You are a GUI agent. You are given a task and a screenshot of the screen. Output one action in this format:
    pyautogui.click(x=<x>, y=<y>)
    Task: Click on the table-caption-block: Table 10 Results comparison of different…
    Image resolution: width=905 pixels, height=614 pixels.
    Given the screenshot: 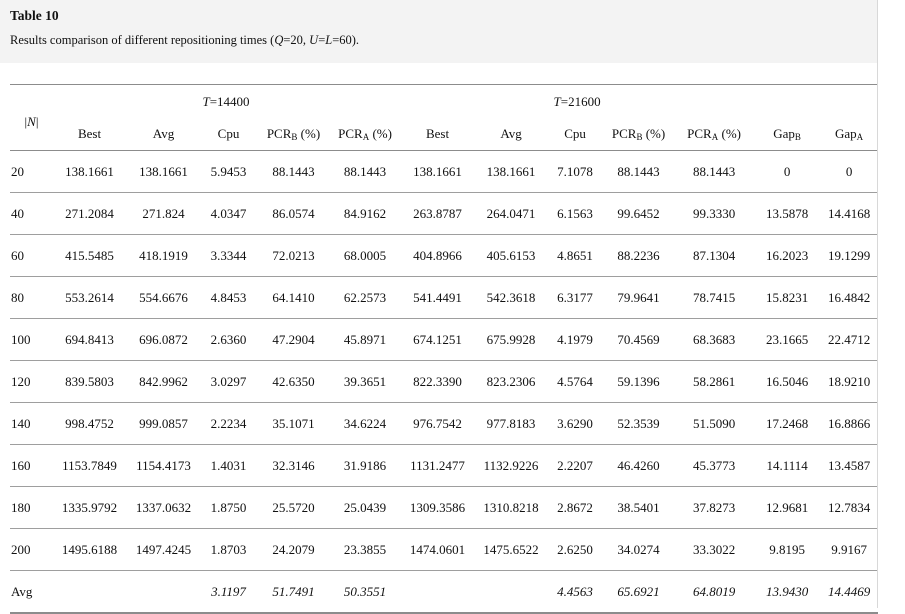 What is the action you would take?
    pyautogui.click(x=438, y=31)
    